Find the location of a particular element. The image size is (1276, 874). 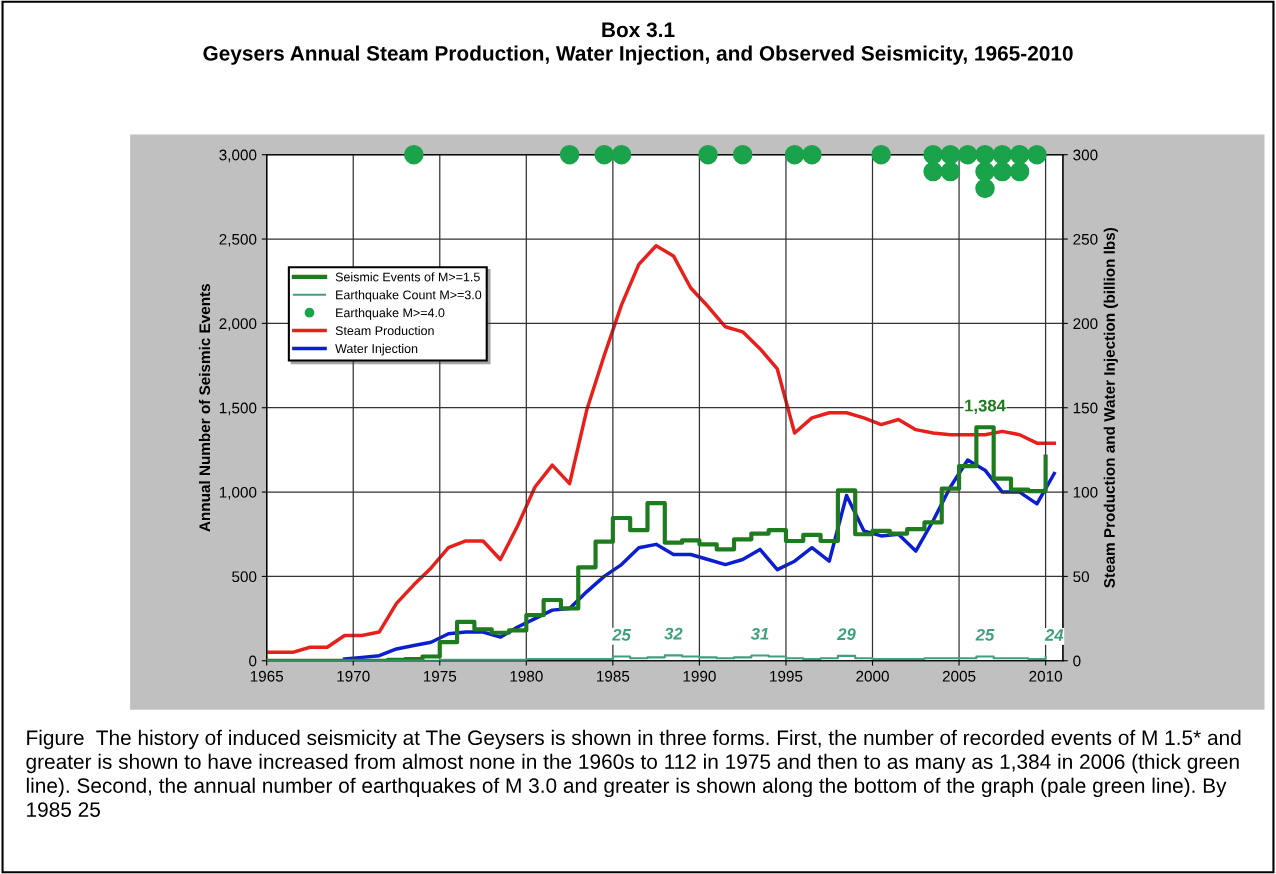

y-tick-label: 1,000 is located at coordinates (238, 493).